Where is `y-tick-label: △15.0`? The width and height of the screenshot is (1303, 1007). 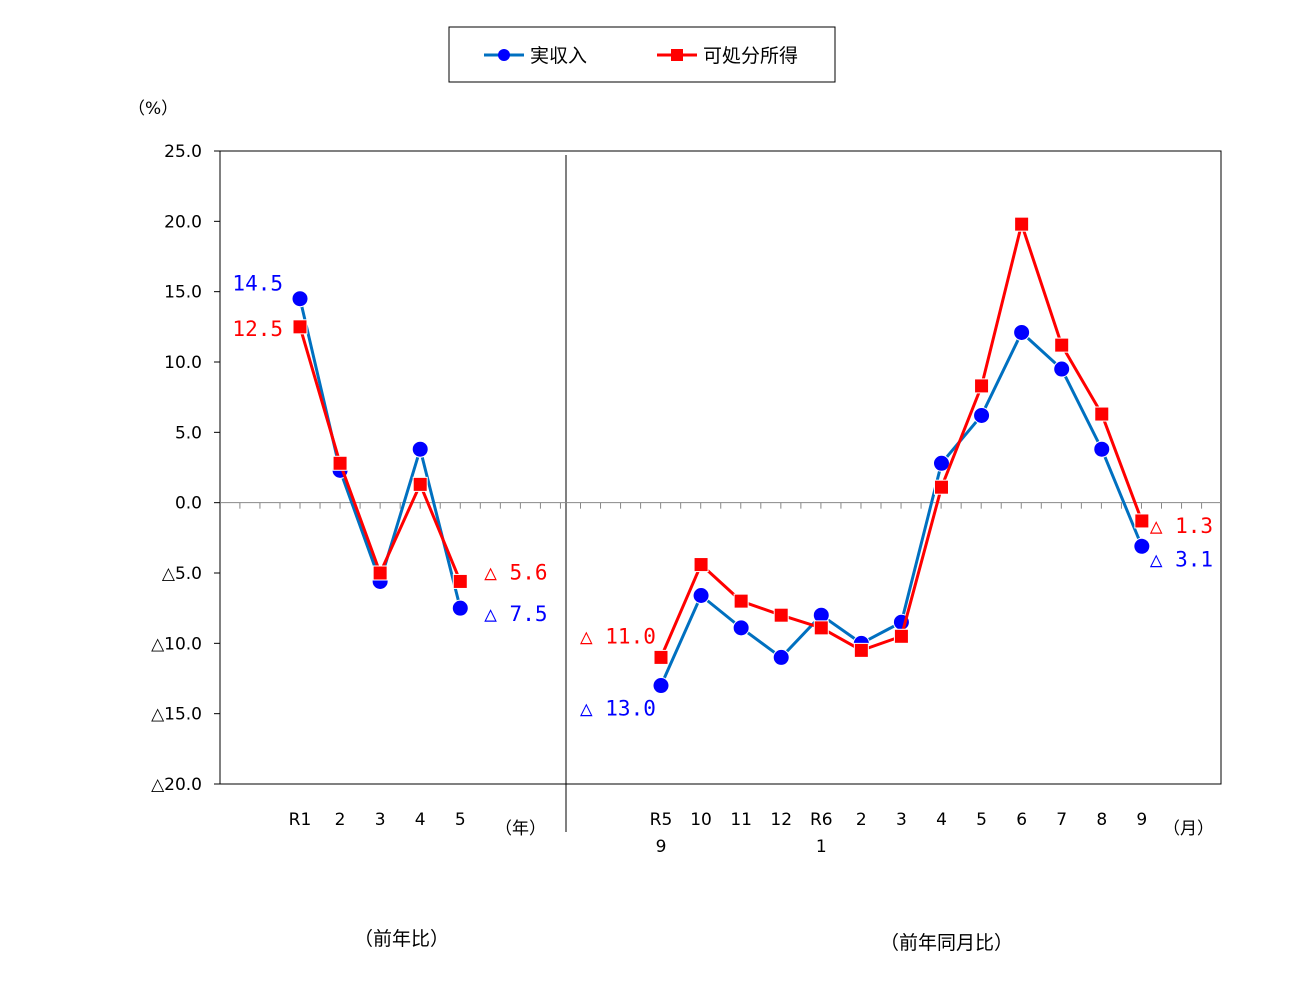
y-tick-label: △15.0 is located at coordinates (176, 715).